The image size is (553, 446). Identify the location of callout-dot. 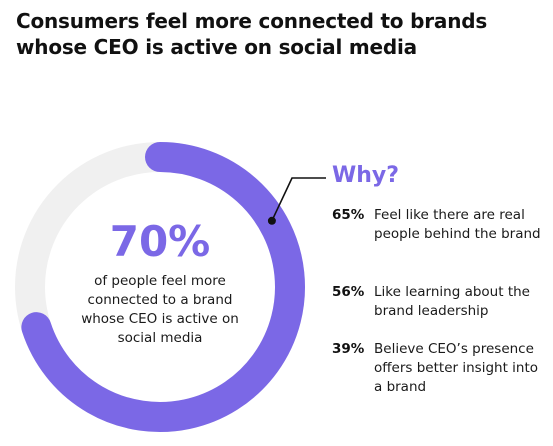
(271, 220).